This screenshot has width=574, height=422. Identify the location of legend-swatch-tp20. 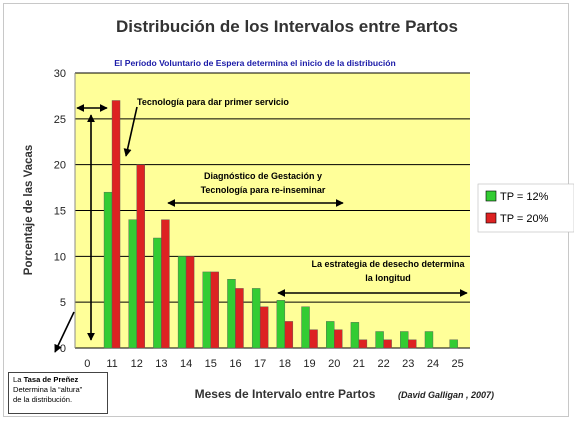
(491, 218).